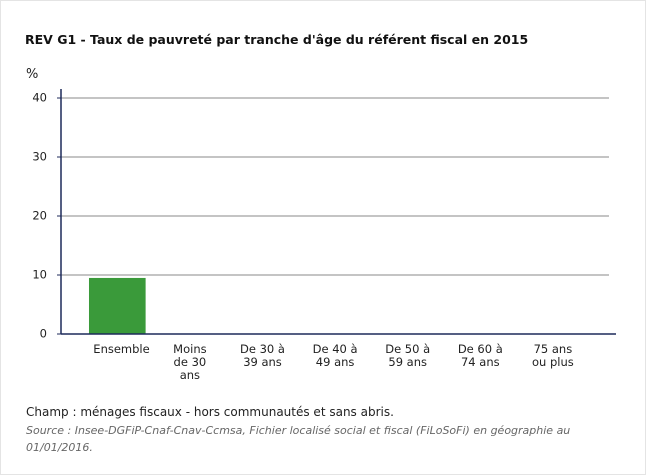 The height and width of the screenshot is (475, 646). Describe the element at coordinates (39, 98) in the screenshot. I see `y-tick-label: 40` at that location.